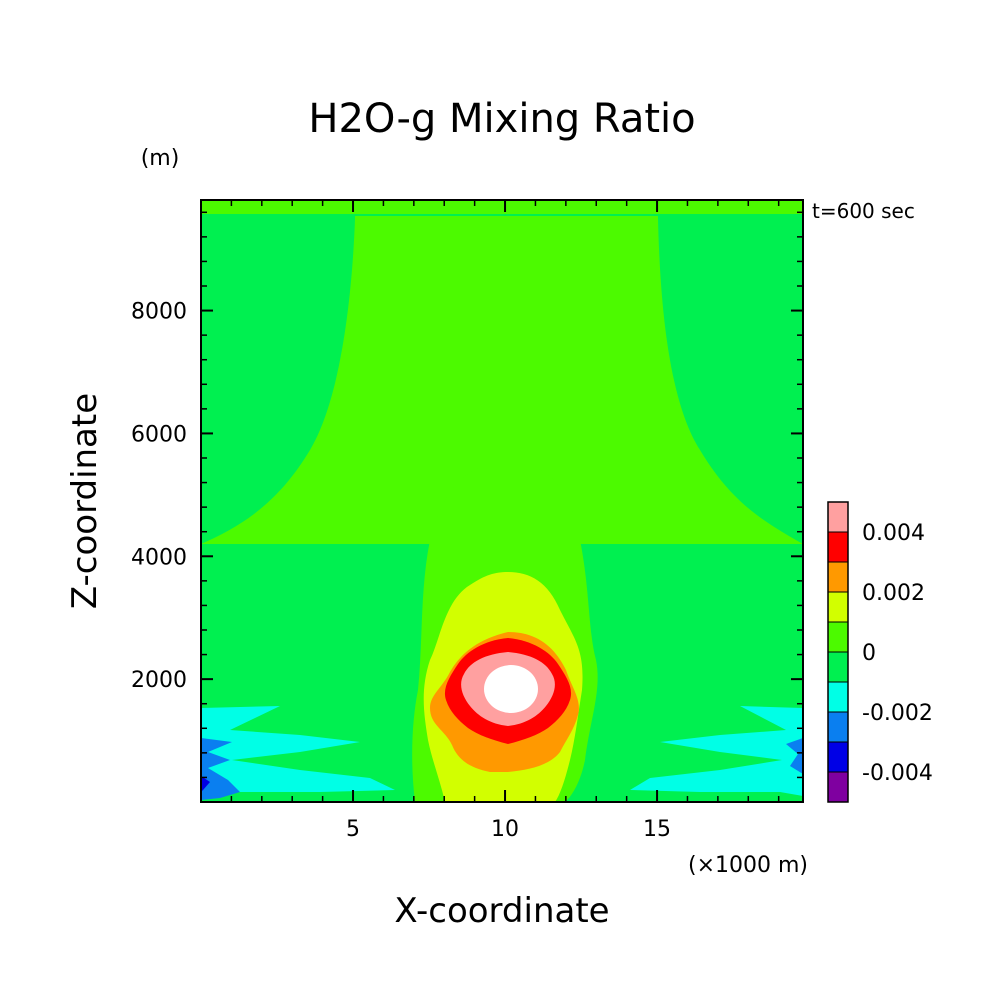 This screenshot has height=1004, width=1004. What do you see at coordinates (160, 158) in the screenshot?
I see `y-unit-label: (m)` at bounding box center [160, 158].